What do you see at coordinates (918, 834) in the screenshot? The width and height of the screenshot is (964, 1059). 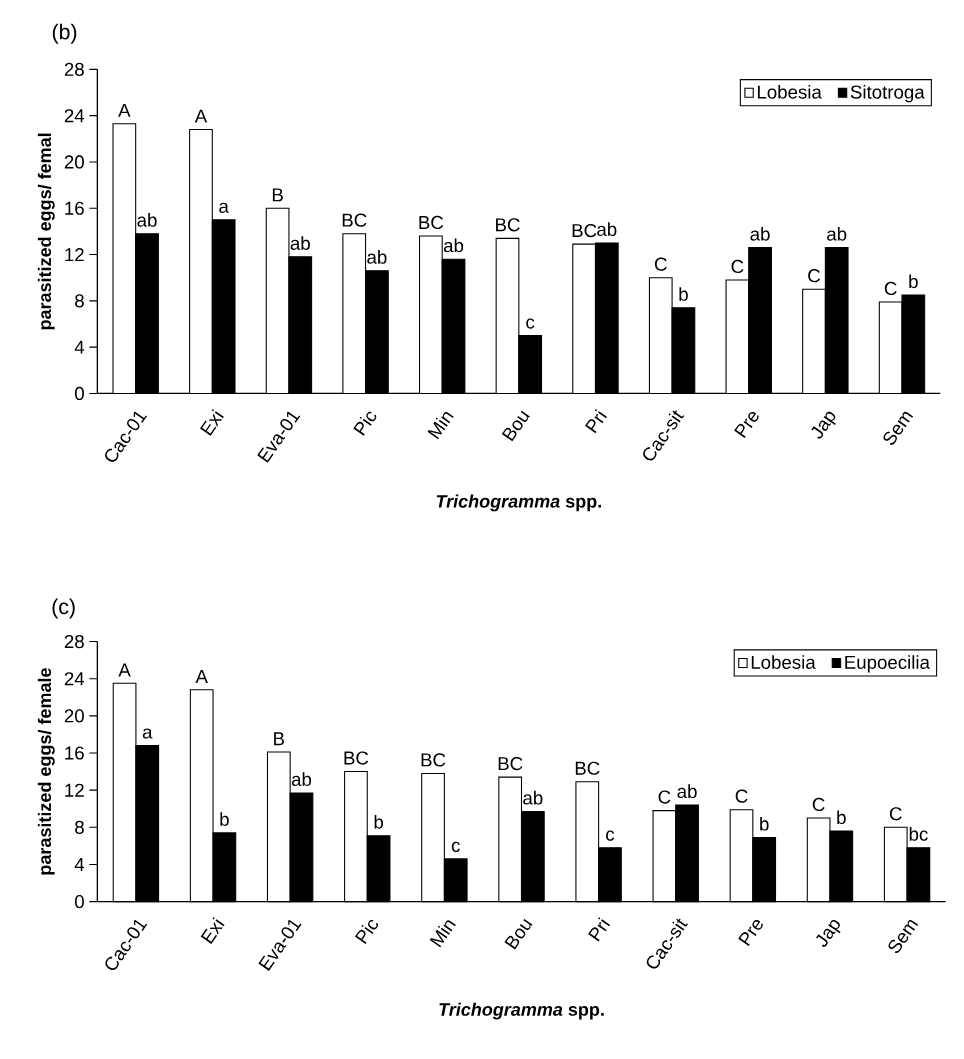 I see `annotation: bc` at bounding box center [918, 834].